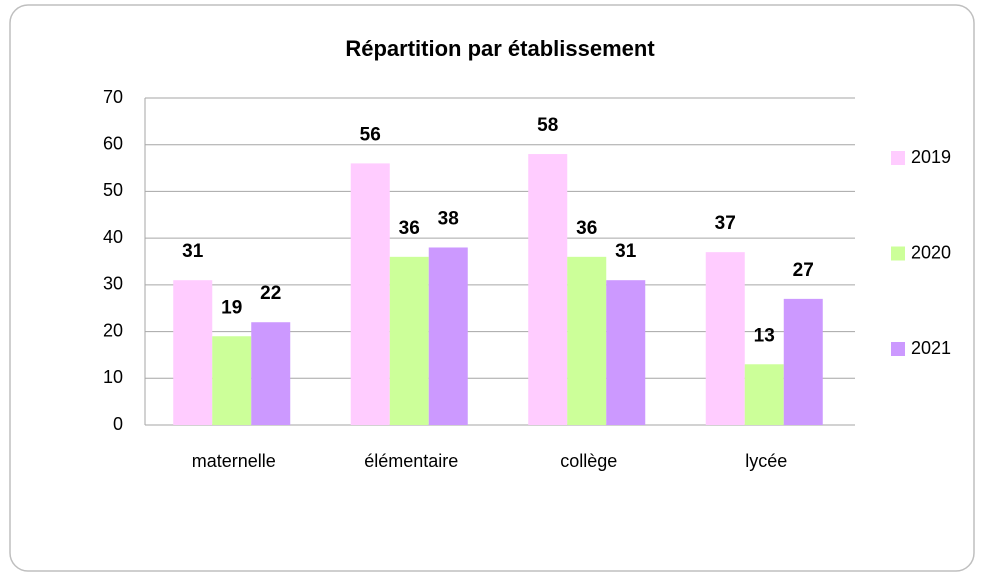  I want to click on chart-title: Répartition par établissement, so click(500, 48).